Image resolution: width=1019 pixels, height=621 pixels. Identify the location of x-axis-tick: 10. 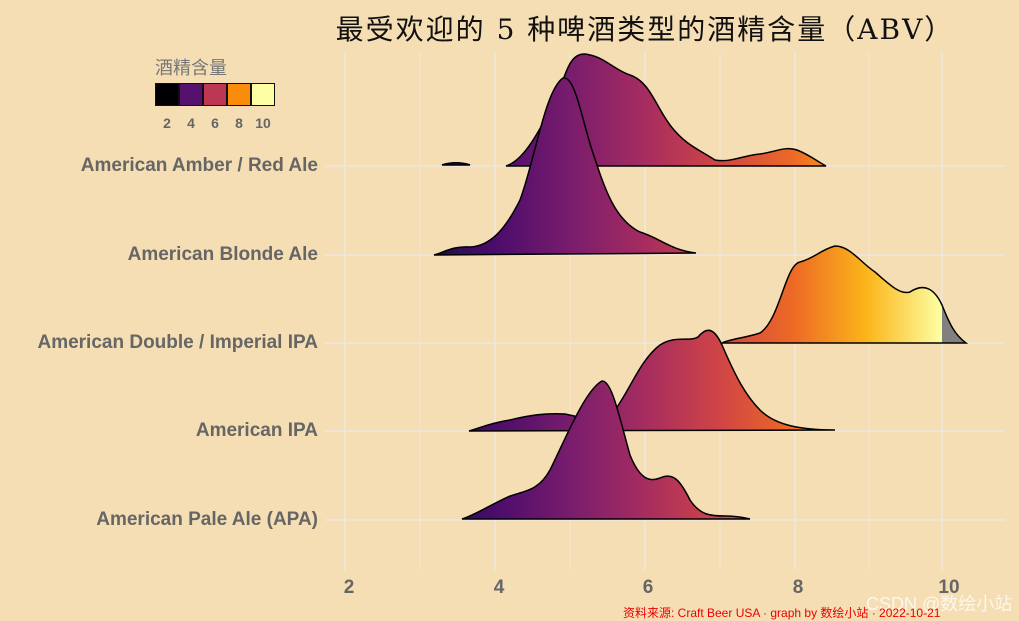
(949, 587).